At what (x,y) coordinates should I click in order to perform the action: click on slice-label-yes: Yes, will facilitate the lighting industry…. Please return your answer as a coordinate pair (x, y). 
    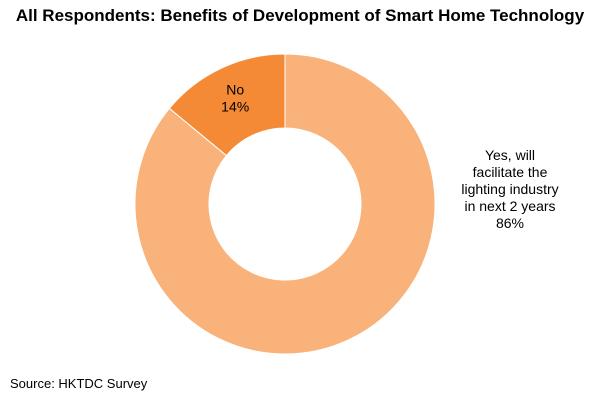
    Looking at the image, I should click on (509, 189).